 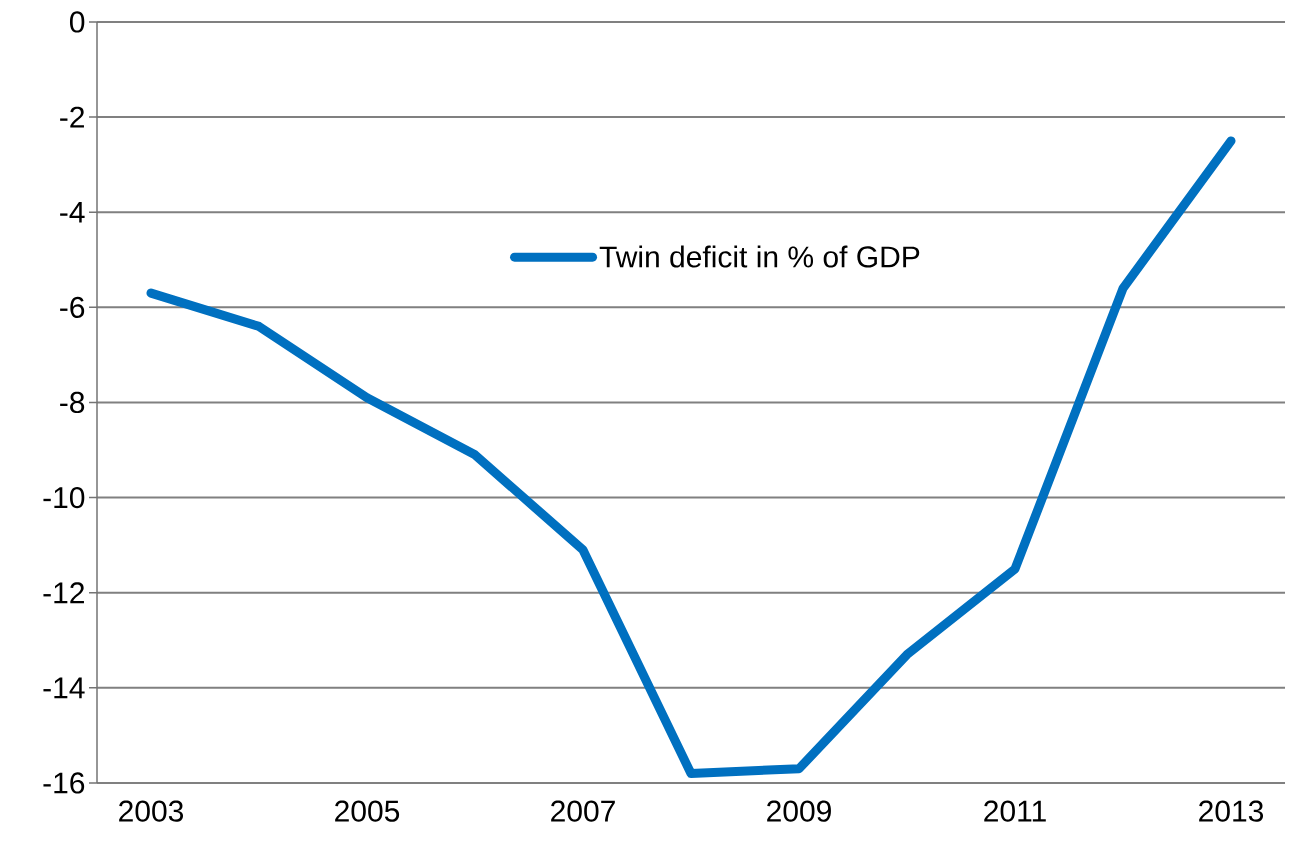 What do you see at coordinates (1231, 811) in the screenshot?
I see `x-tick-label: 2013` at bounding box center [1231, 811].